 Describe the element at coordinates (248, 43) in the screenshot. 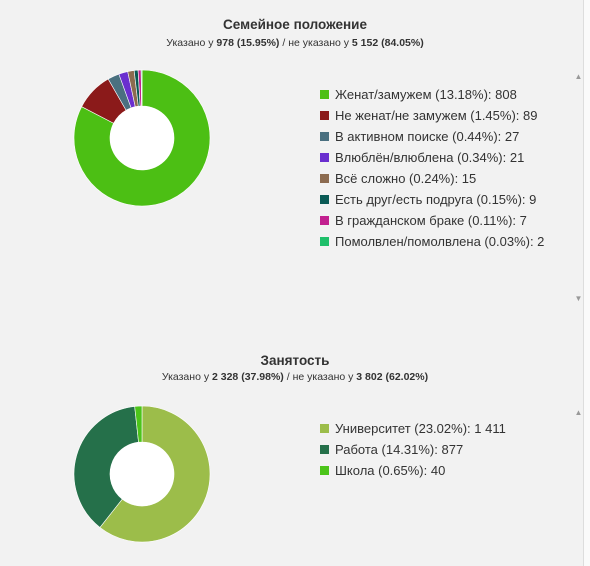

I see `subtitle-specified: 978 (15.95%)` at that location.